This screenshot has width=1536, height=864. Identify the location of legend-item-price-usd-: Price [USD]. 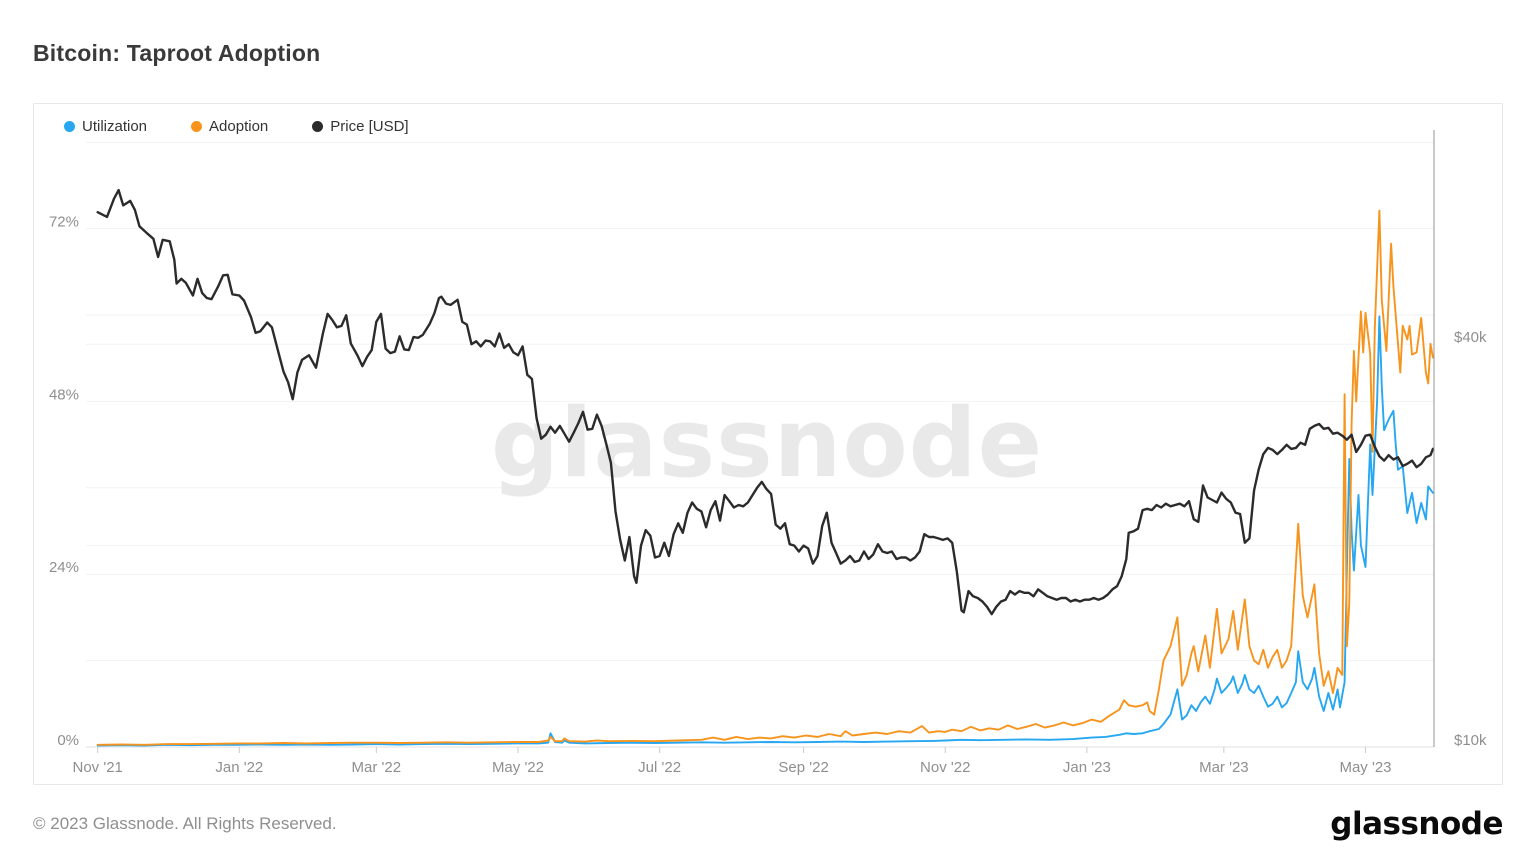
(360, 126).